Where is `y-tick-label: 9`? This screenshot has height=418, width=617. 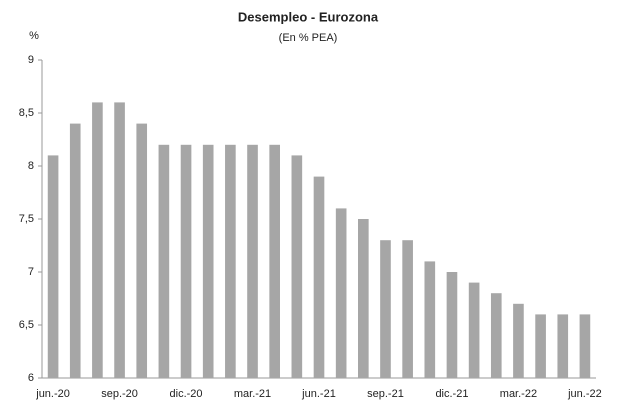 y-tick-label: 9 is located at coordinates (31, 60).